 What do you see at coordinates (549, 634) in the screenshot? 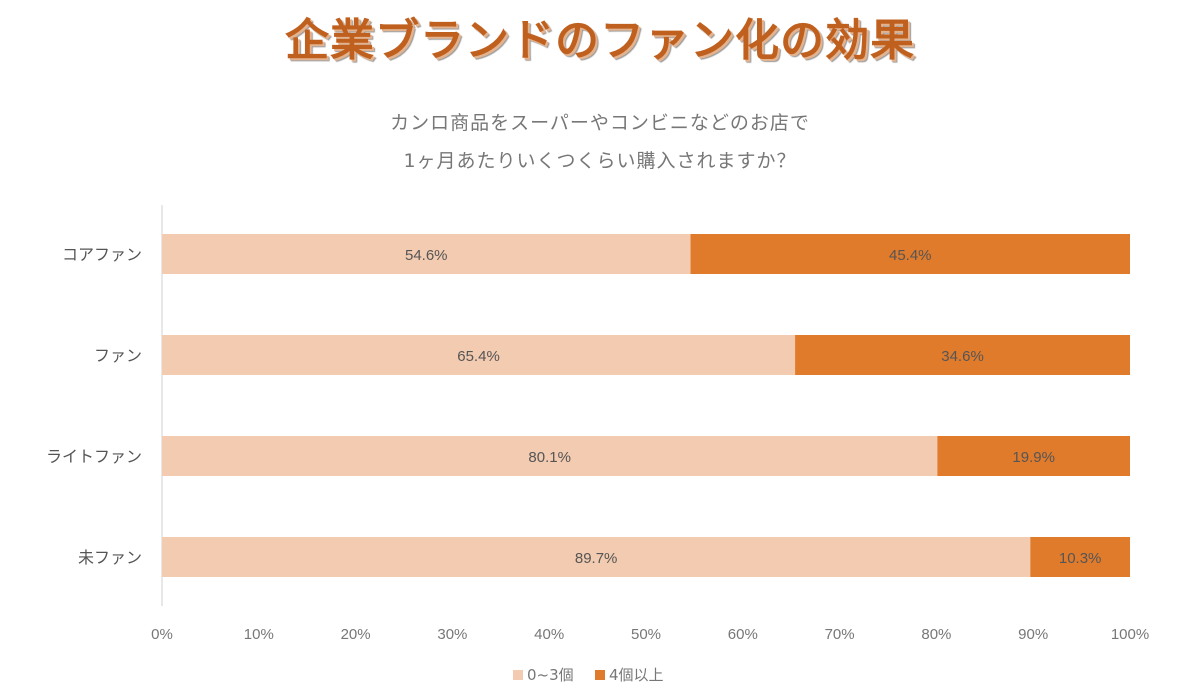
I see `x-tick-label: 40%` at bounding box center [549, 634].